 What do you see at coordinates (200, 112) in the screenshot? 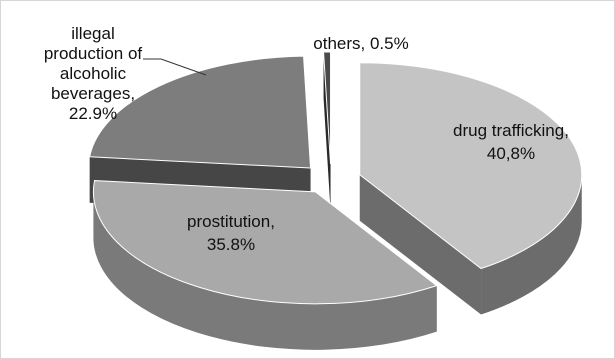
I see `slice-top-illegal` at bounding box center [200, 112].